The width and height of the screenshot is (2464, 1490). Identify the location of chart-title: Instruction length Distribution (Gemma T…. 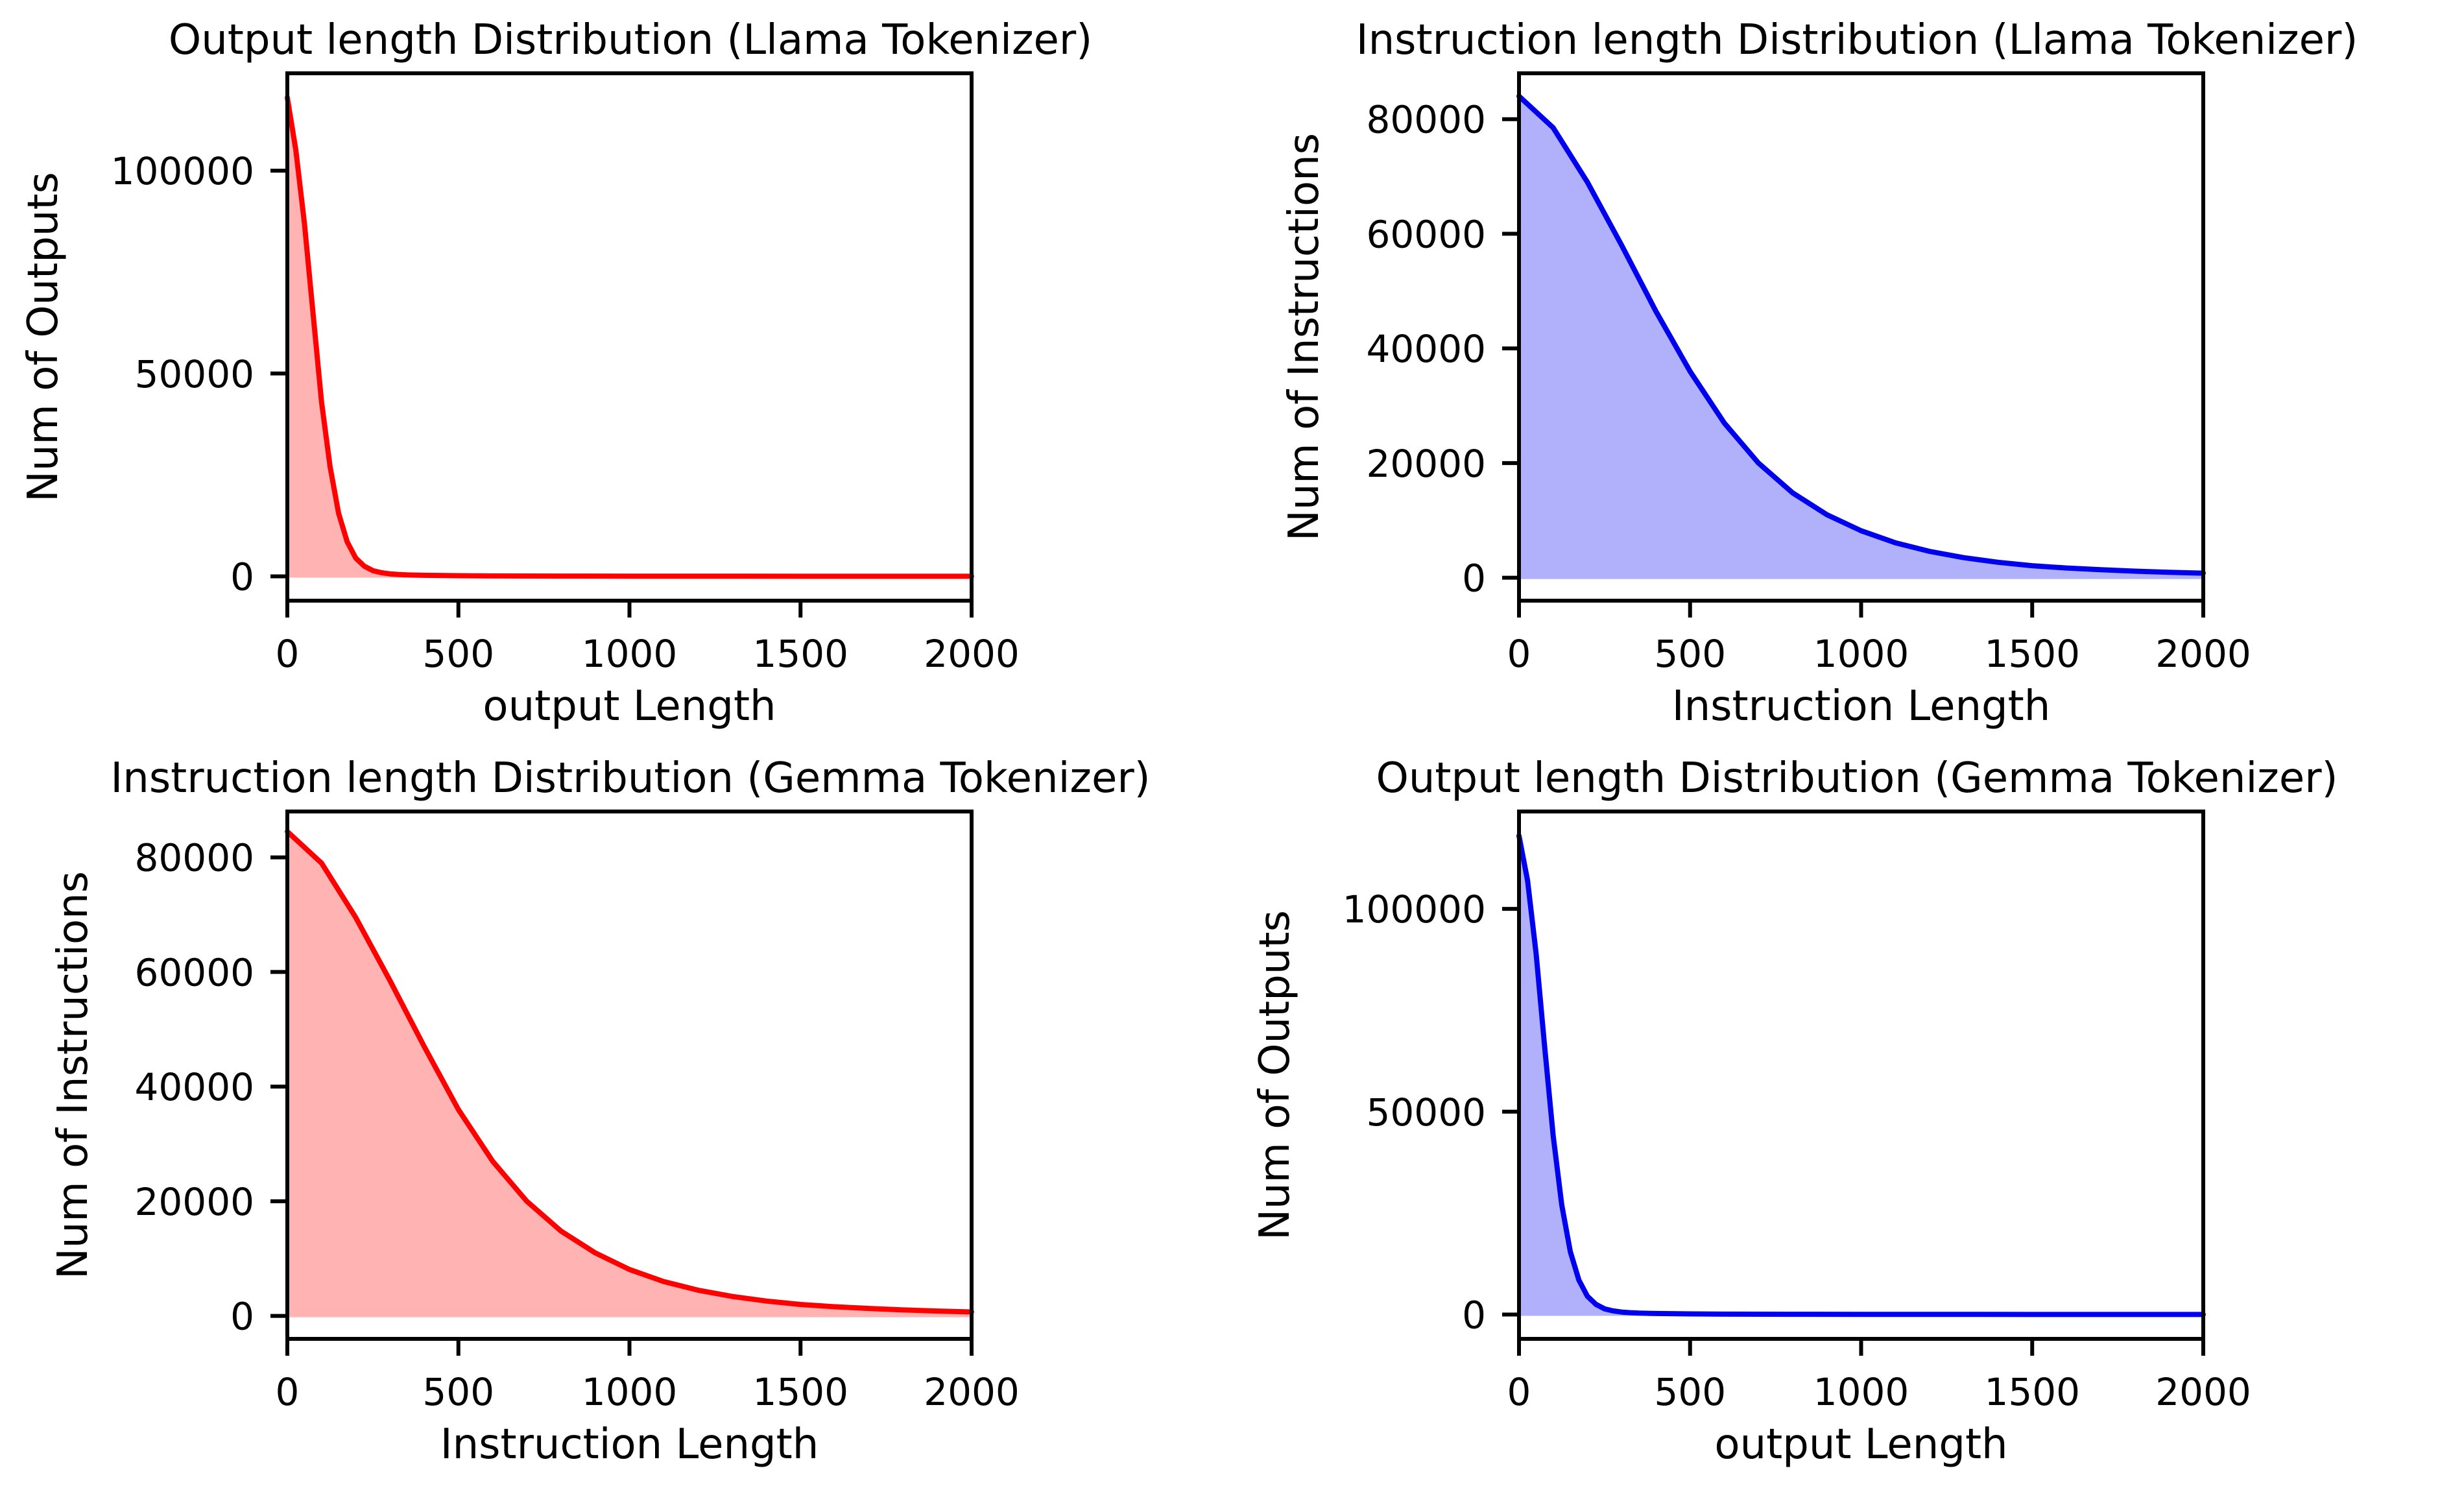
(630, 778).